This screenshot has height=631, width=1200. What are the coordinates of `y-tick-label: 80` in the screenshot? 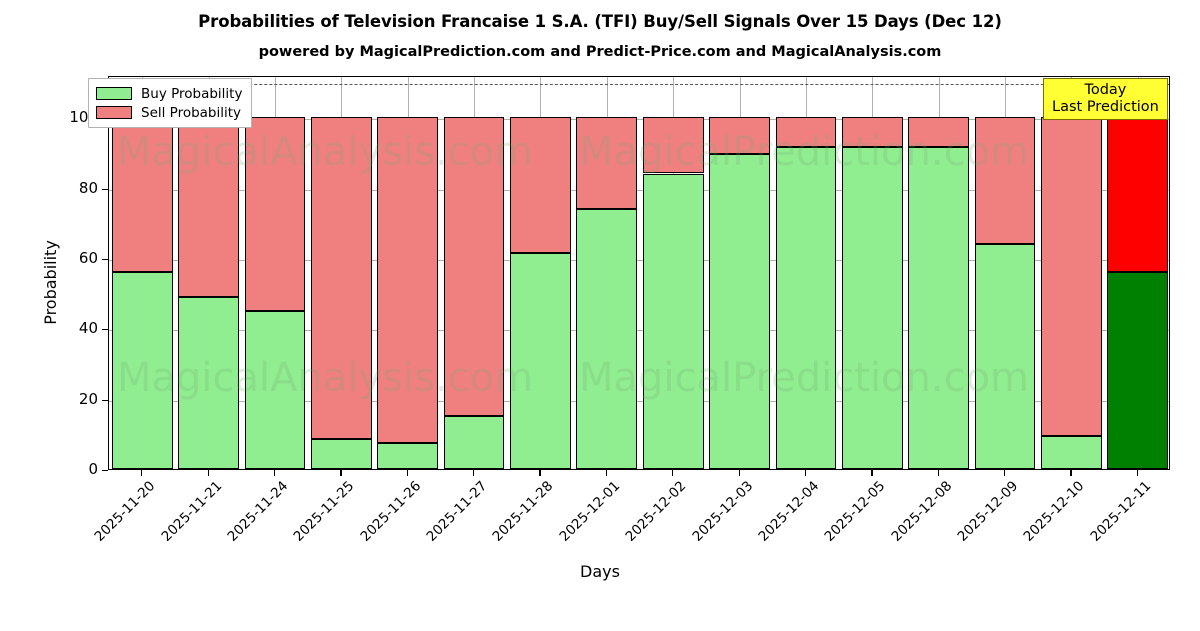 It's located at (88, 187).